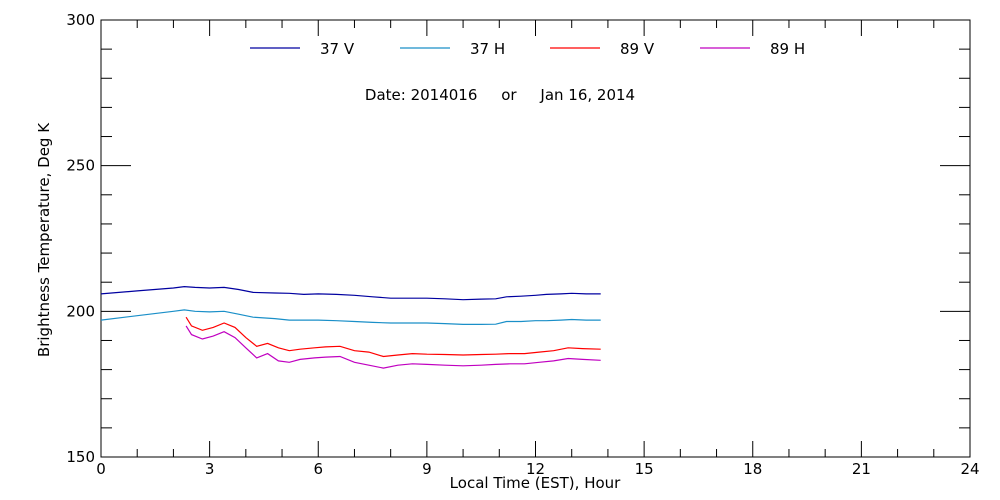 This screenshot has height=500, width=1000. Describe the element at coordinates (969, 469) in the screenshot. I see `x-tick-label: 24` at that location.